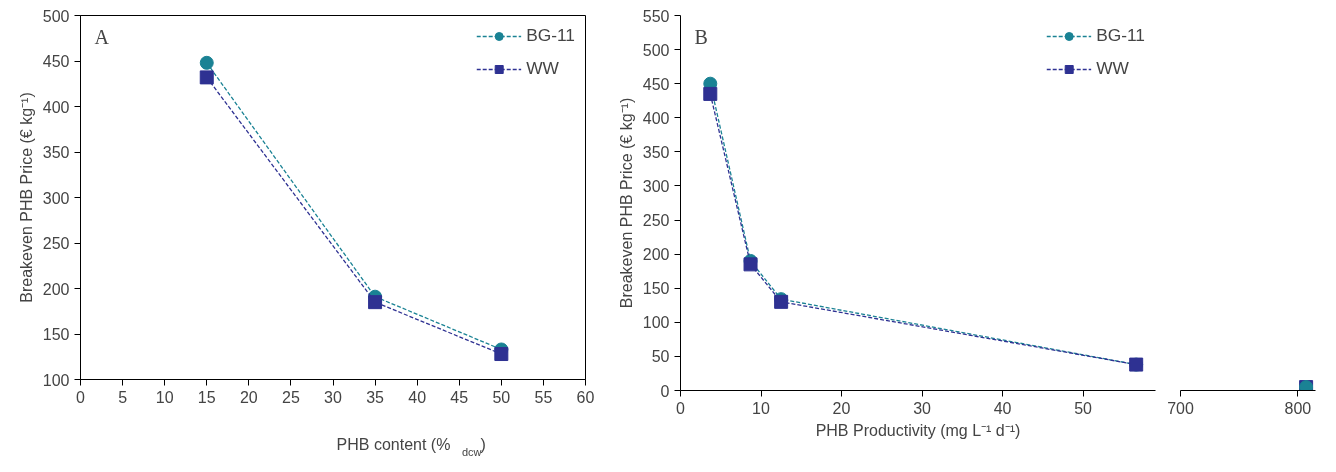  I want to click on y-tick-label: 550, so click(656, 16).